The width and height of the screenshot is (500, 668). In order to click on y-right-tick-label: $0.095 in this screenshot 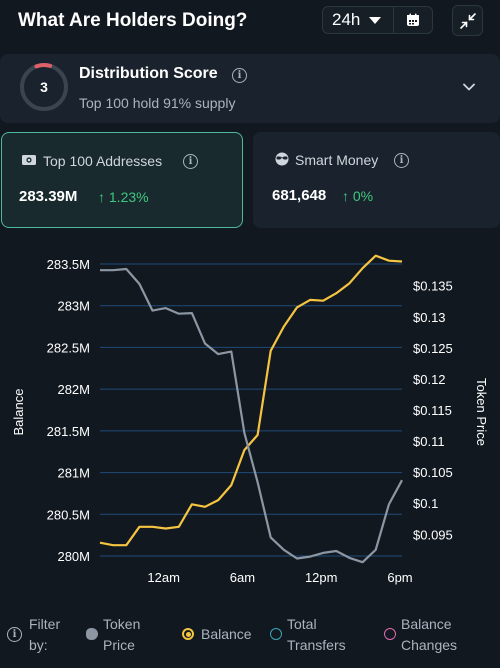, I will do `click(433, 534)`.